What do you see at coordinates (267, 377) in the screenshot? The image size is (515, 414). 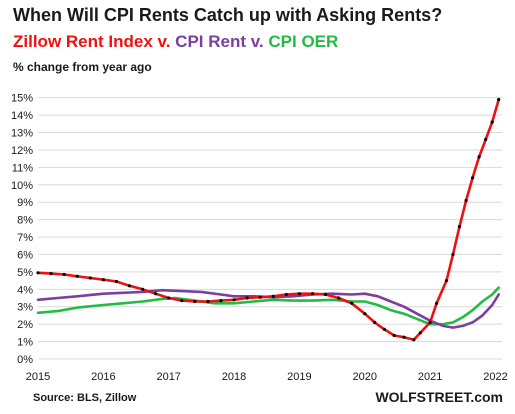 I see `x-tick-labels: 2015 2016 2017 2018 2019 2020 2021 2022` at bounding box center [267, 377].